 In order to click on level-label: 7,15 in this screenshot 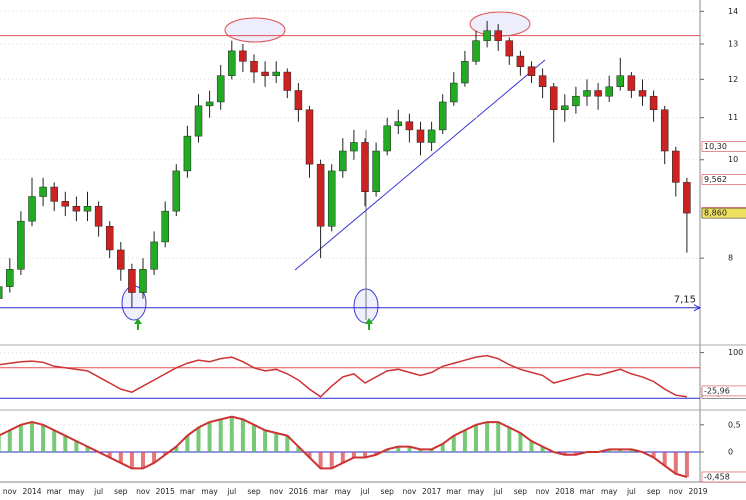, I will do `click(685, 300)`.